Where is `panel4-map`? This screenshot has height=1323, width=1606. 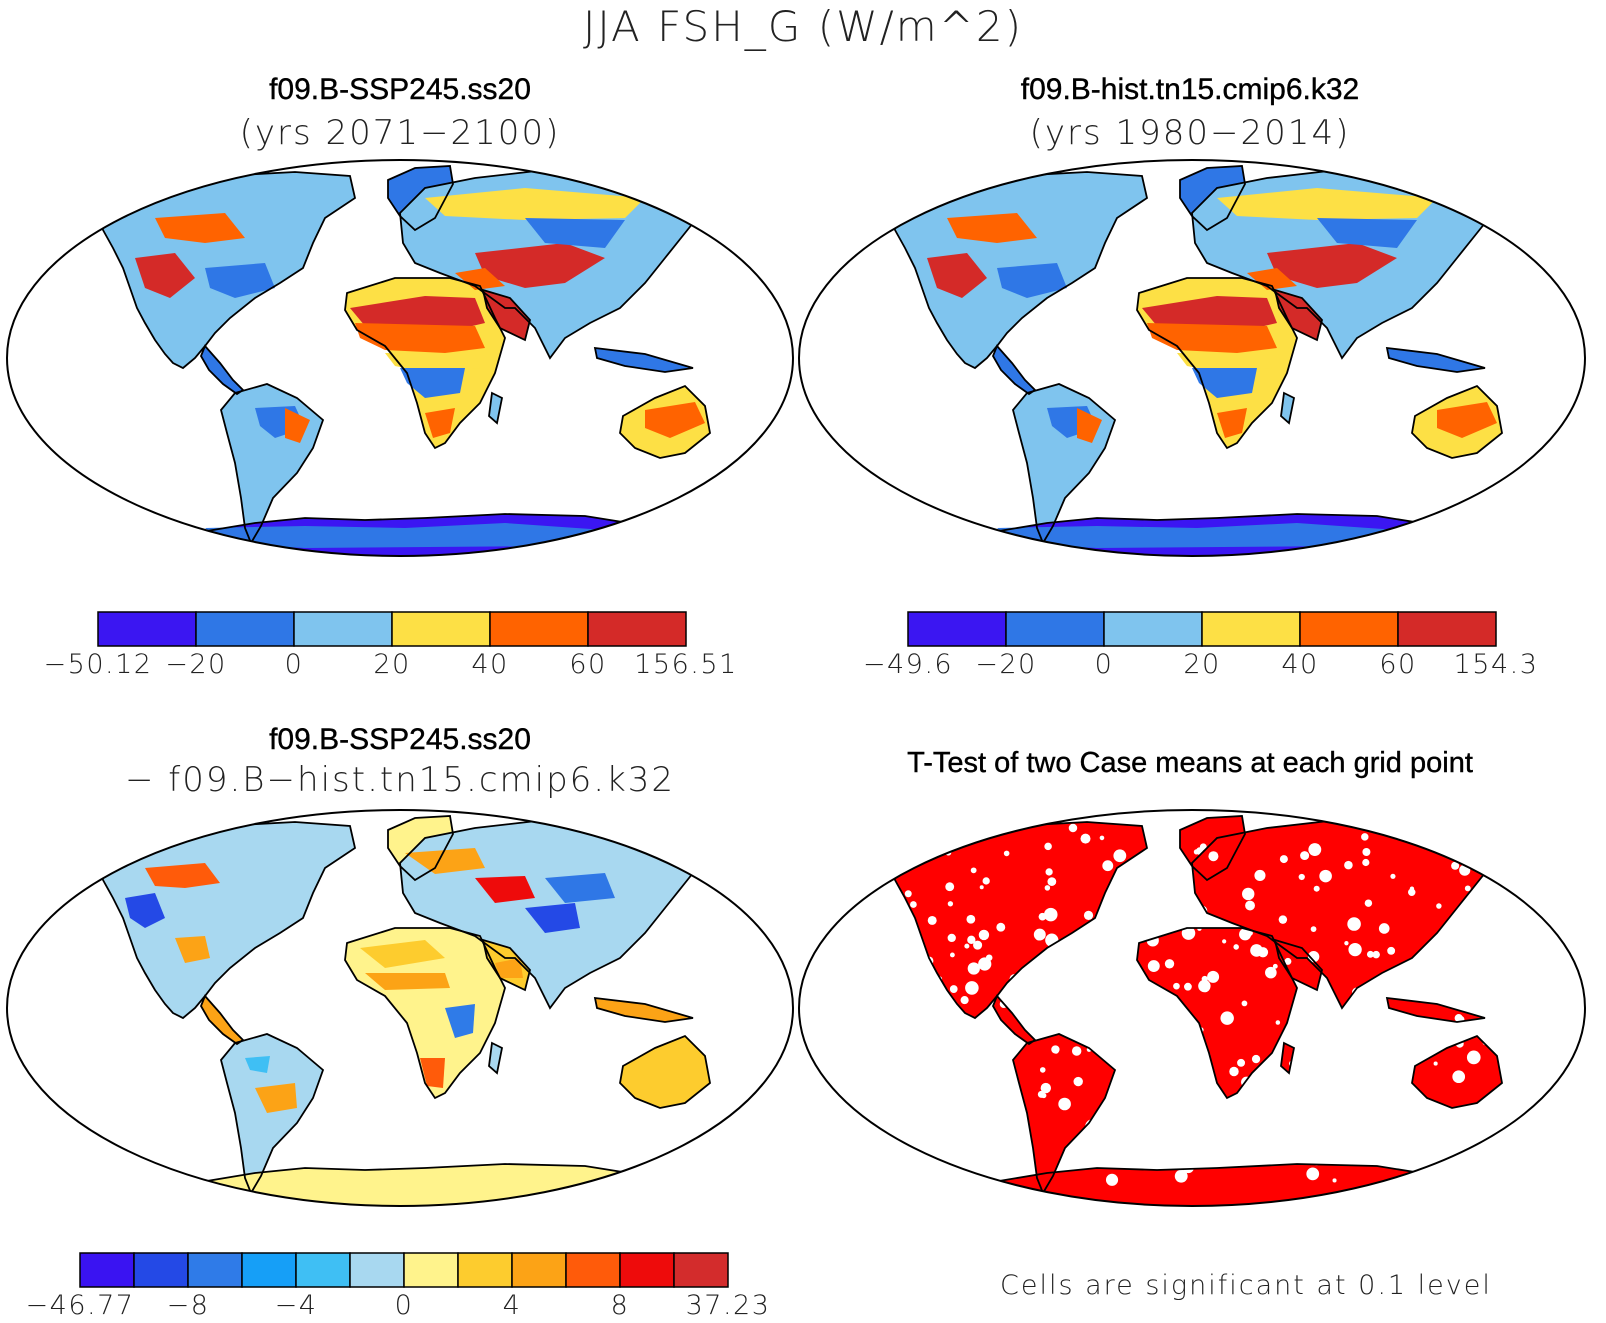
panel4-map is located at coordinates (1192, 1008).